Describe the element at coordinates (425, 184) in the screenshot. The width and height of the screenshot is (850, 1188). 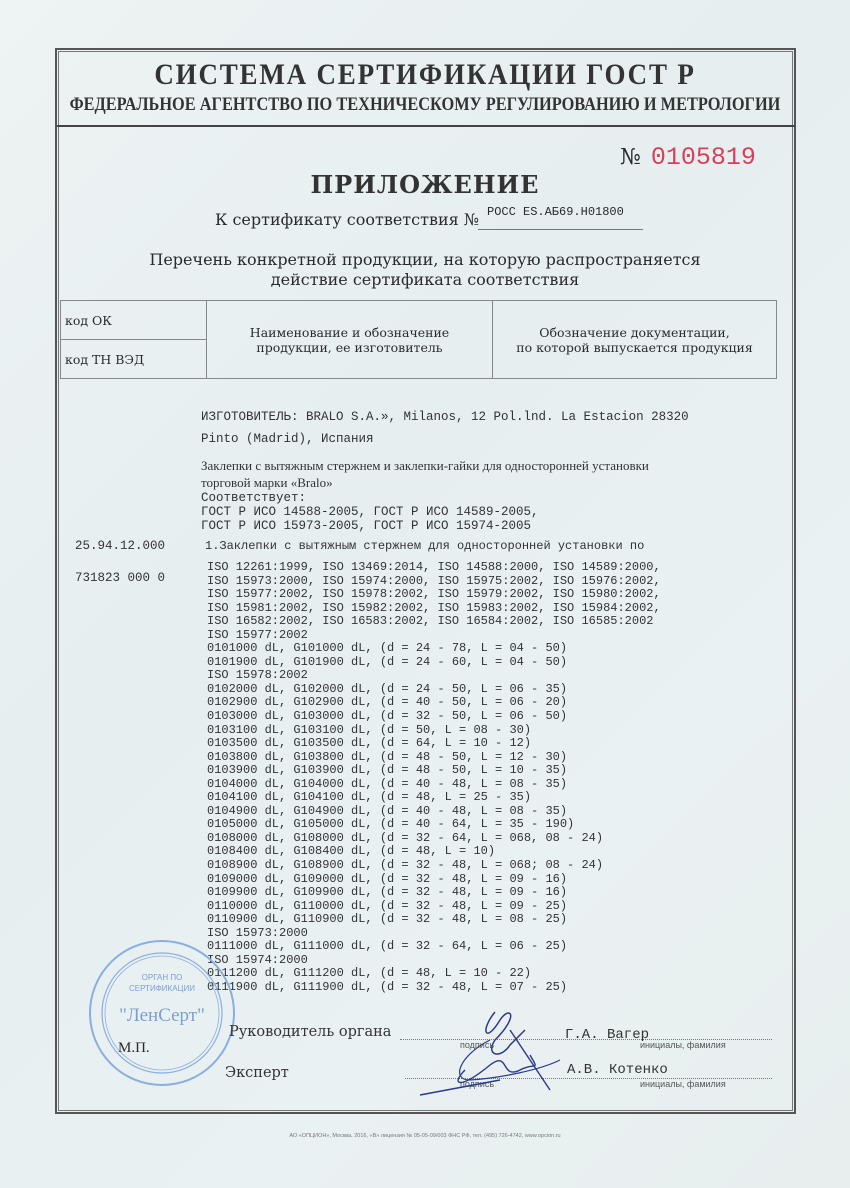
I see `page-title: ПРИЛОЖЕНИЕ` at that location.